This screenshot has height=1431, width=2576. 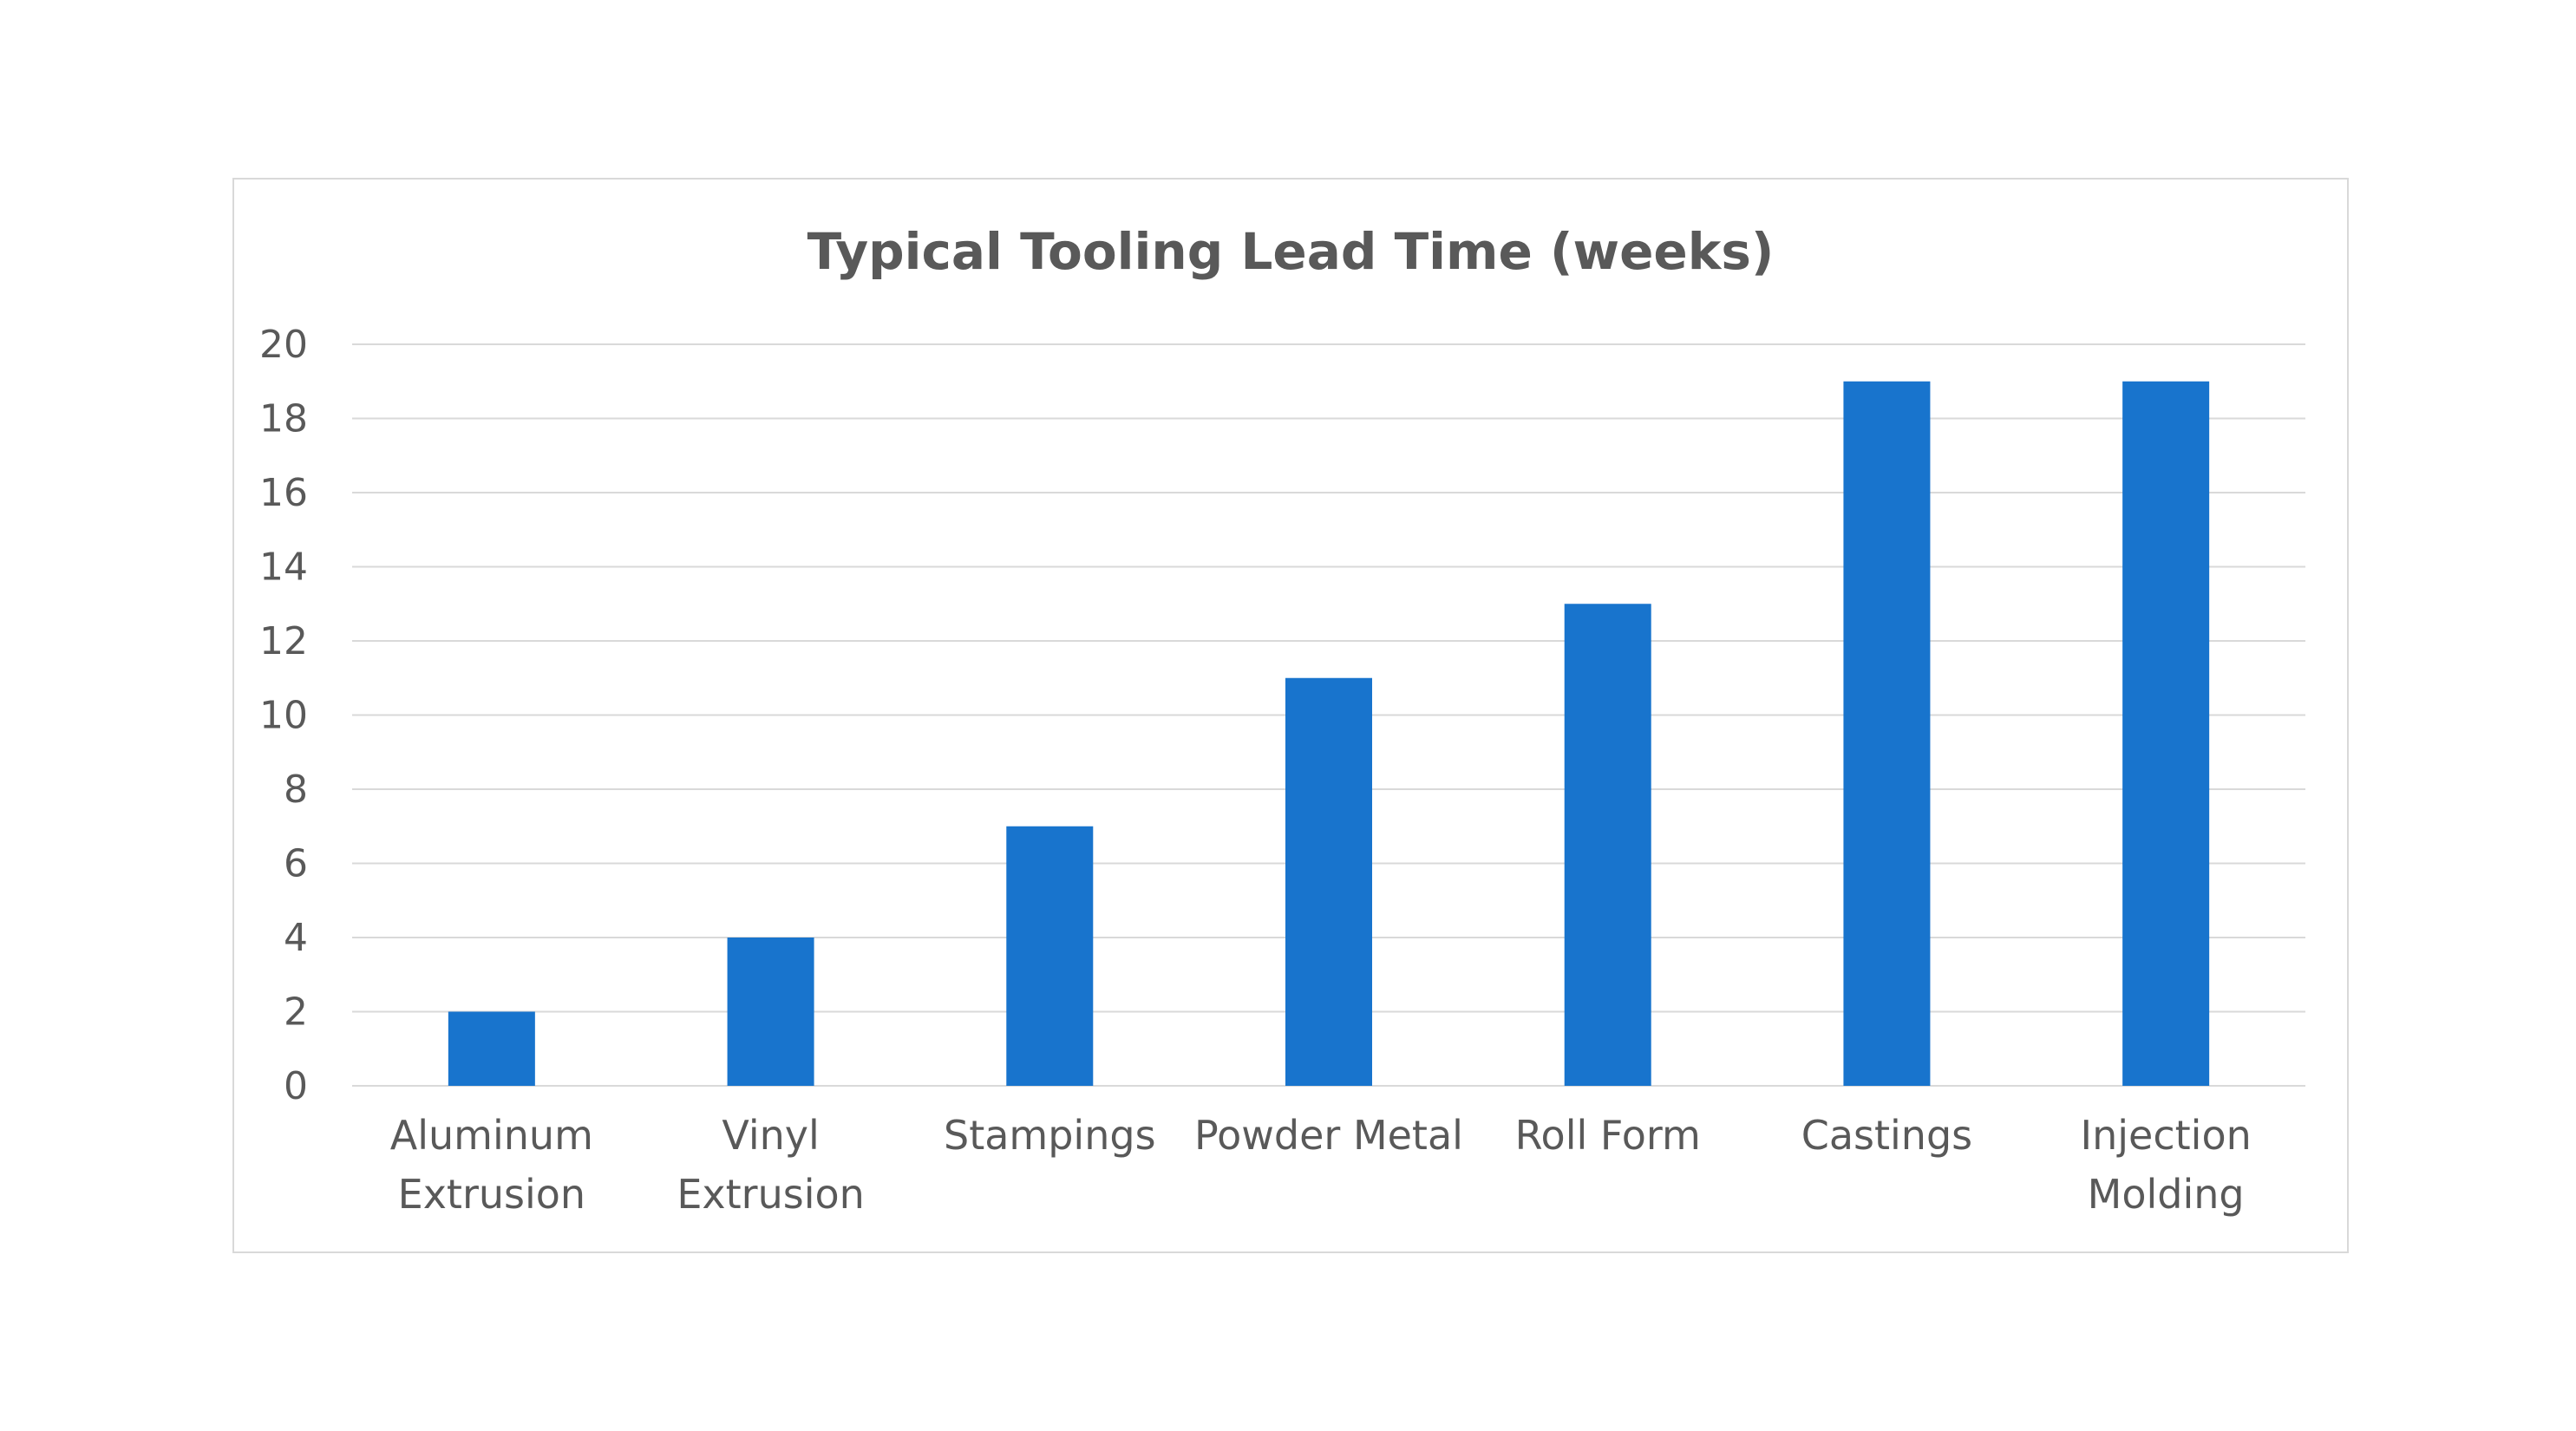 What do you see at coordinates (2166, 1194) in the screenshot?
I see `x-category-label: Molding` at bounding box center [2166, 1194].